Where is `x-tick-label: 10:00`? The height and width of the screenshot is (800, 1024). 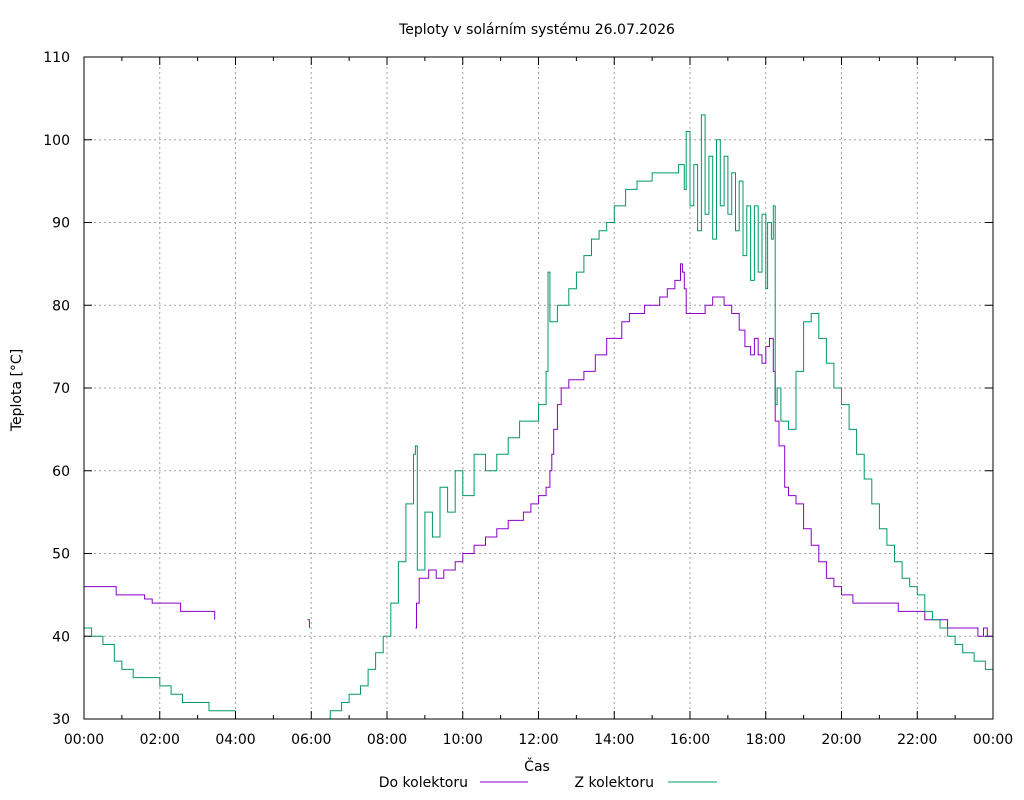
x-tick-label: 10:00 is located at coordinates (463, 740).